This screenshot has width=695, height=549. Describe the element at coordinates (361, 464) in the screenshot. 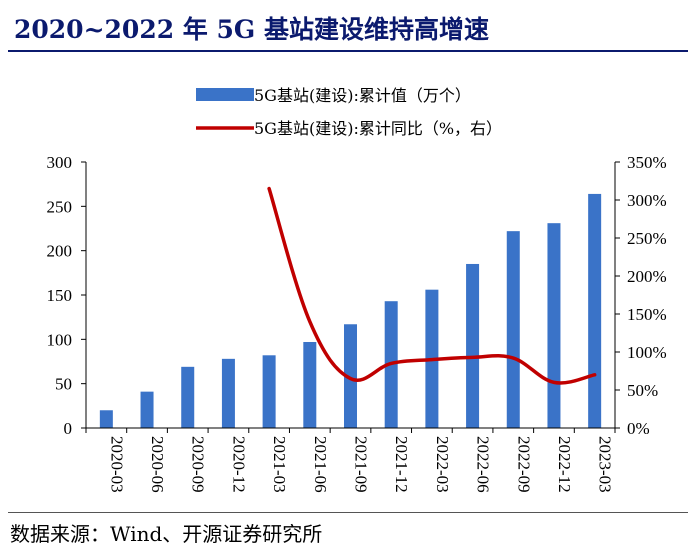

I see `x-tick-label: 2021-09` at that location.